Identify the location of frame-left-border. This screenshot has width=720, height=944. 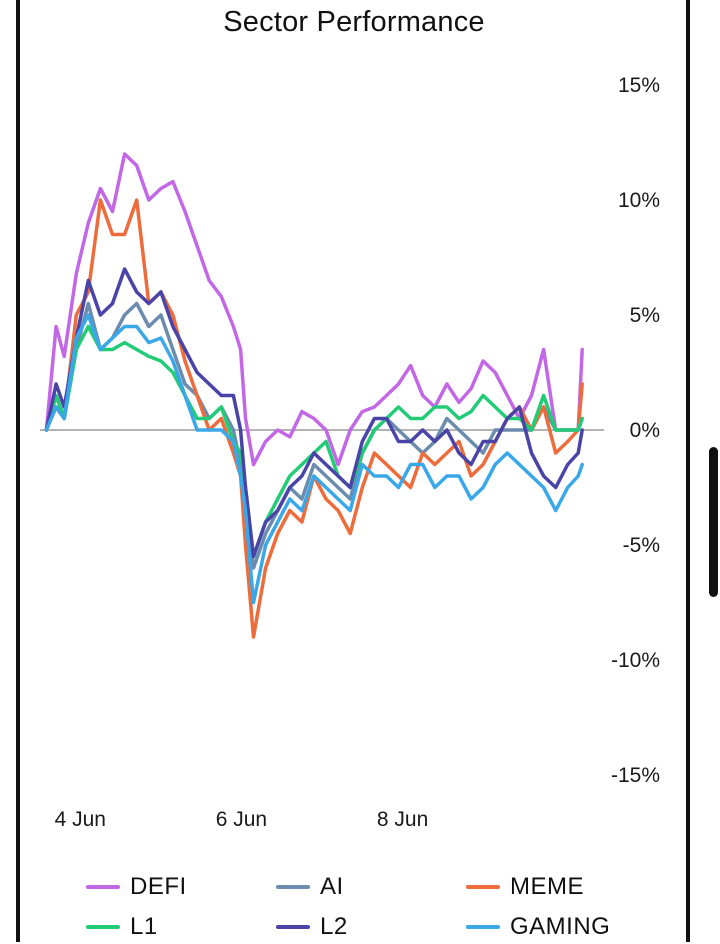
(18, 471).